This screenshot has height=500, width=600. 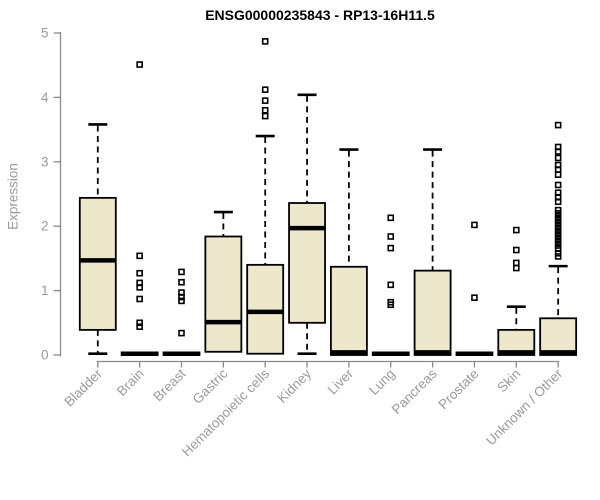 I want to click on x-tick-label: Lung, so click(x=382, y=382).